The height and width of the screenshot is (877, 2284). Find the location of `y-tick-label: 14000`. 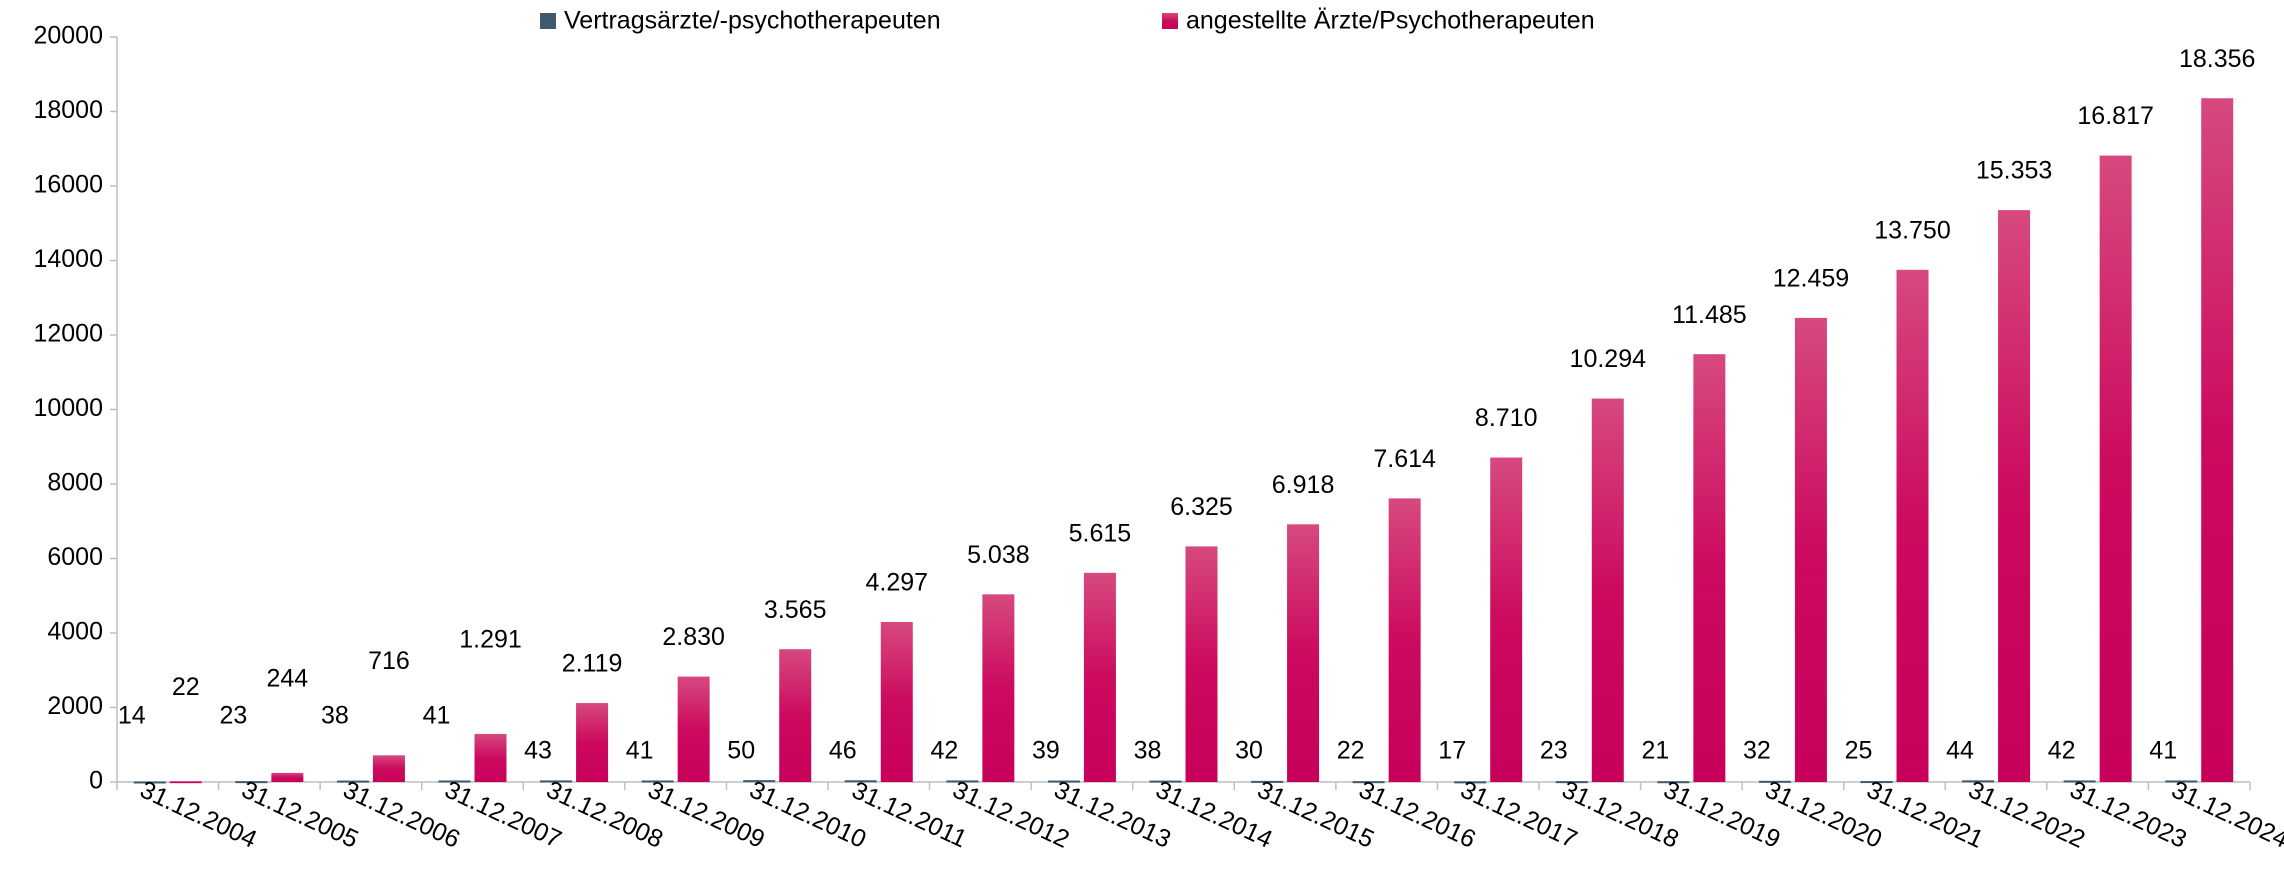

y-tick-label: 14000 is located at coordinates (68, 259).